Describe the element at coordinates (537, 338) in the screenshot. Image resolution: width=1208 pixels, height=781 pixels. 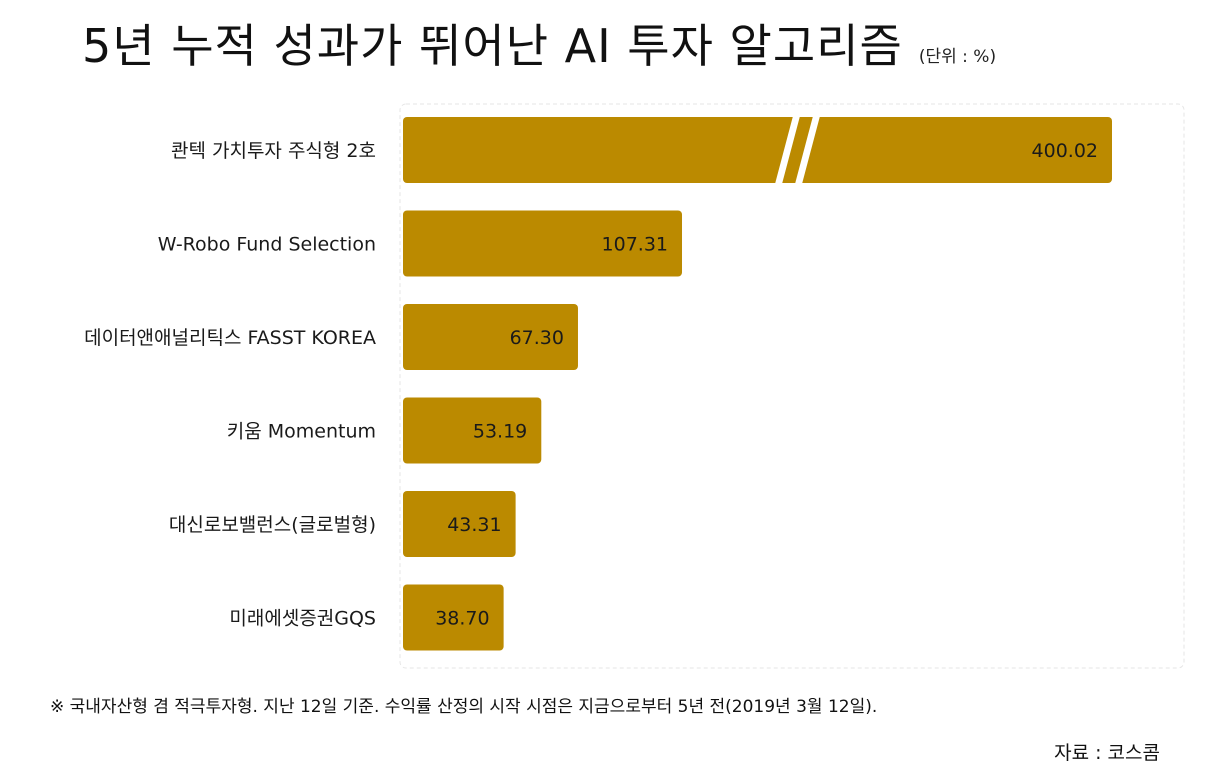
I see `value-label-2: 67.30` at that location.